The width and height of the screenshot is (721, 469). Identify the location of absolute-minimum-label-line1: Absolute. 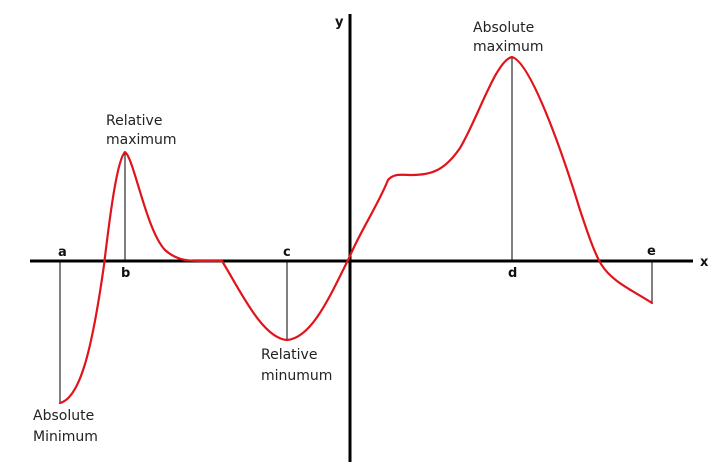
(63, 416).